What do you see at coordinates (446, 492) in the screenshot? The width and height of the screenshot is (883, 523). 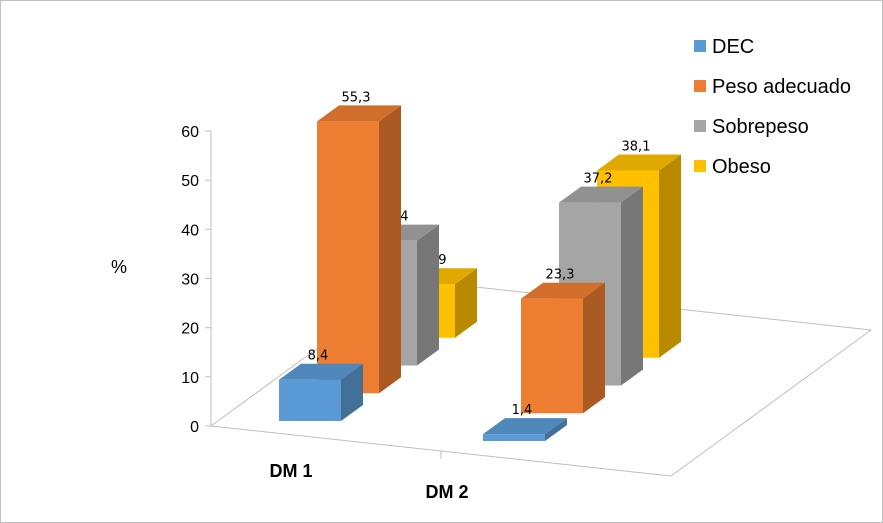 I see `x-category-label: DM 2` at bounding box center [446, 492].